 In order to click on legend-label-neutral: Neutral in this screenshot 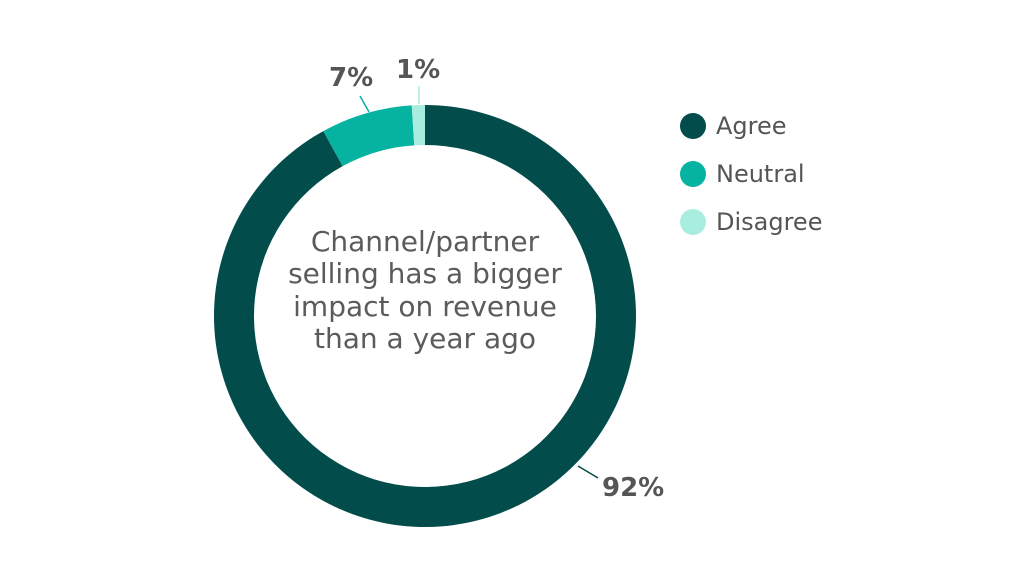, I will do `click(760, 174)`.